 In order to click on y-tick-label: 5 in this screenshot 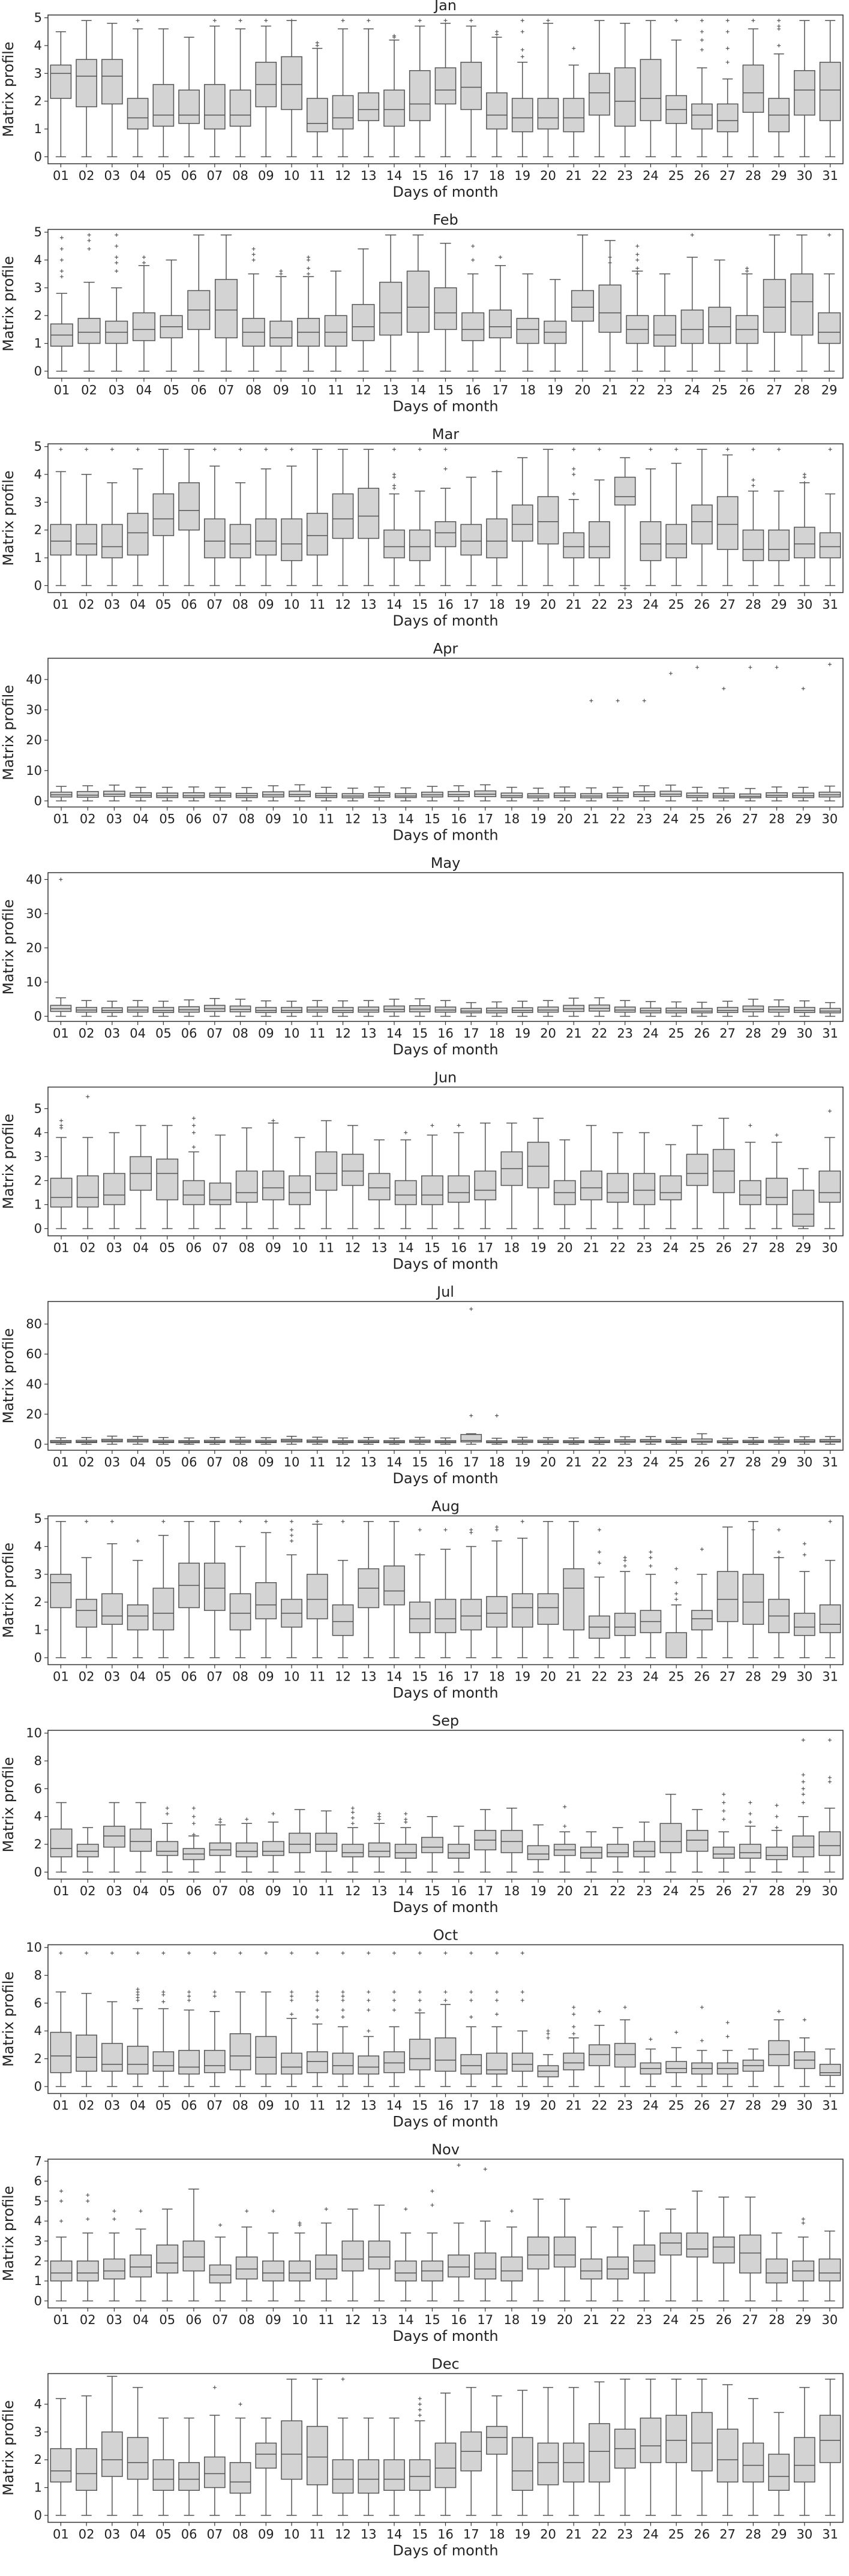, I will do `click(38, 1519)`.